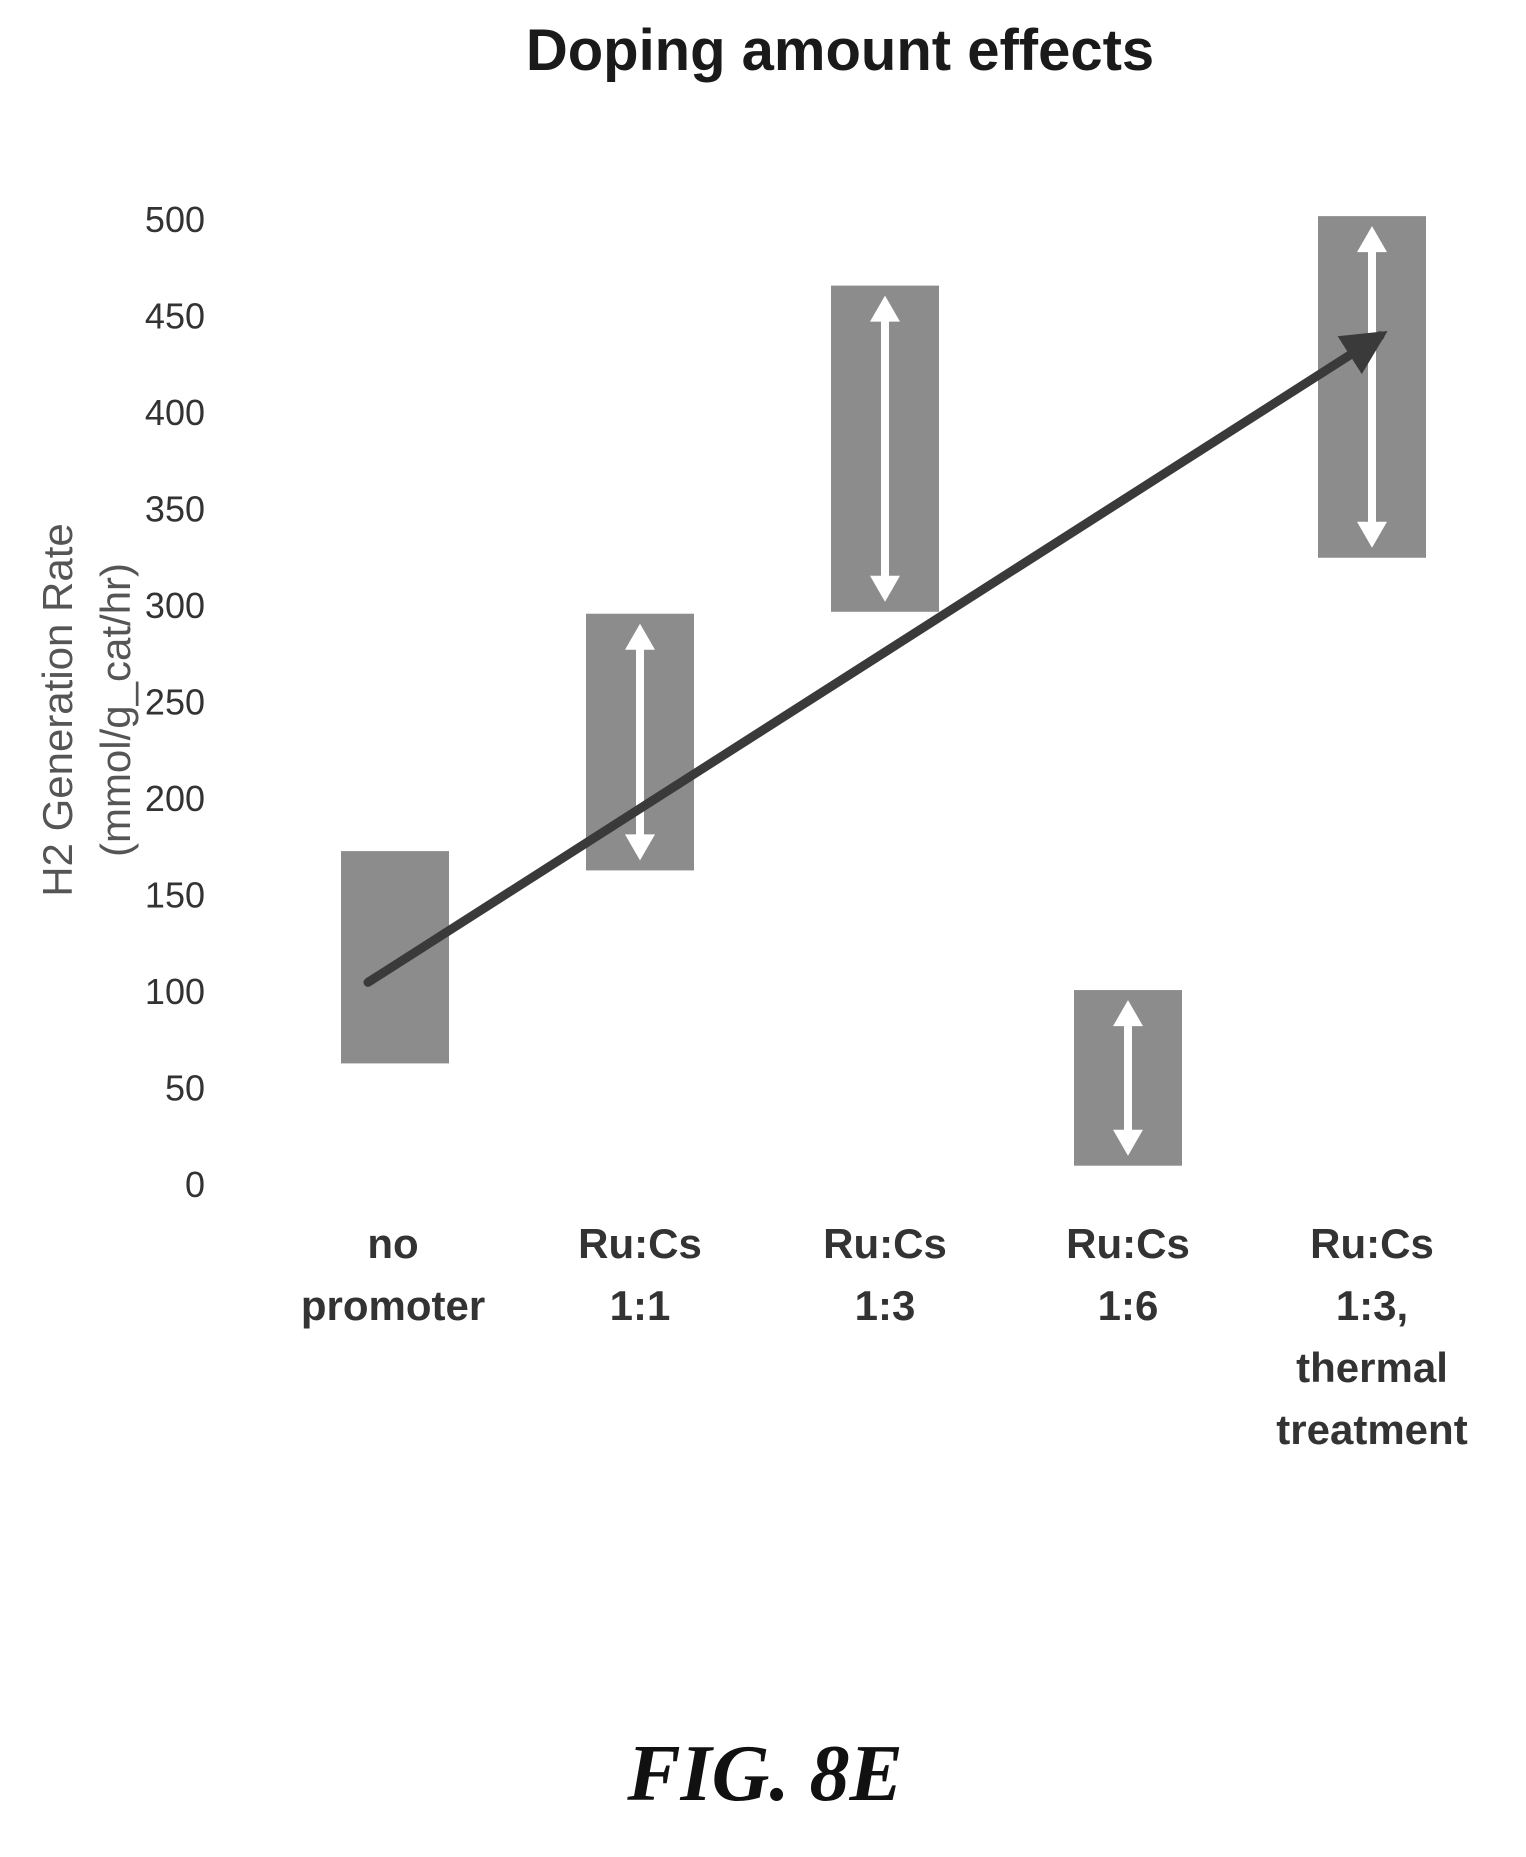  I want to click on y-tick-label-200: 200, so click(175, 798).